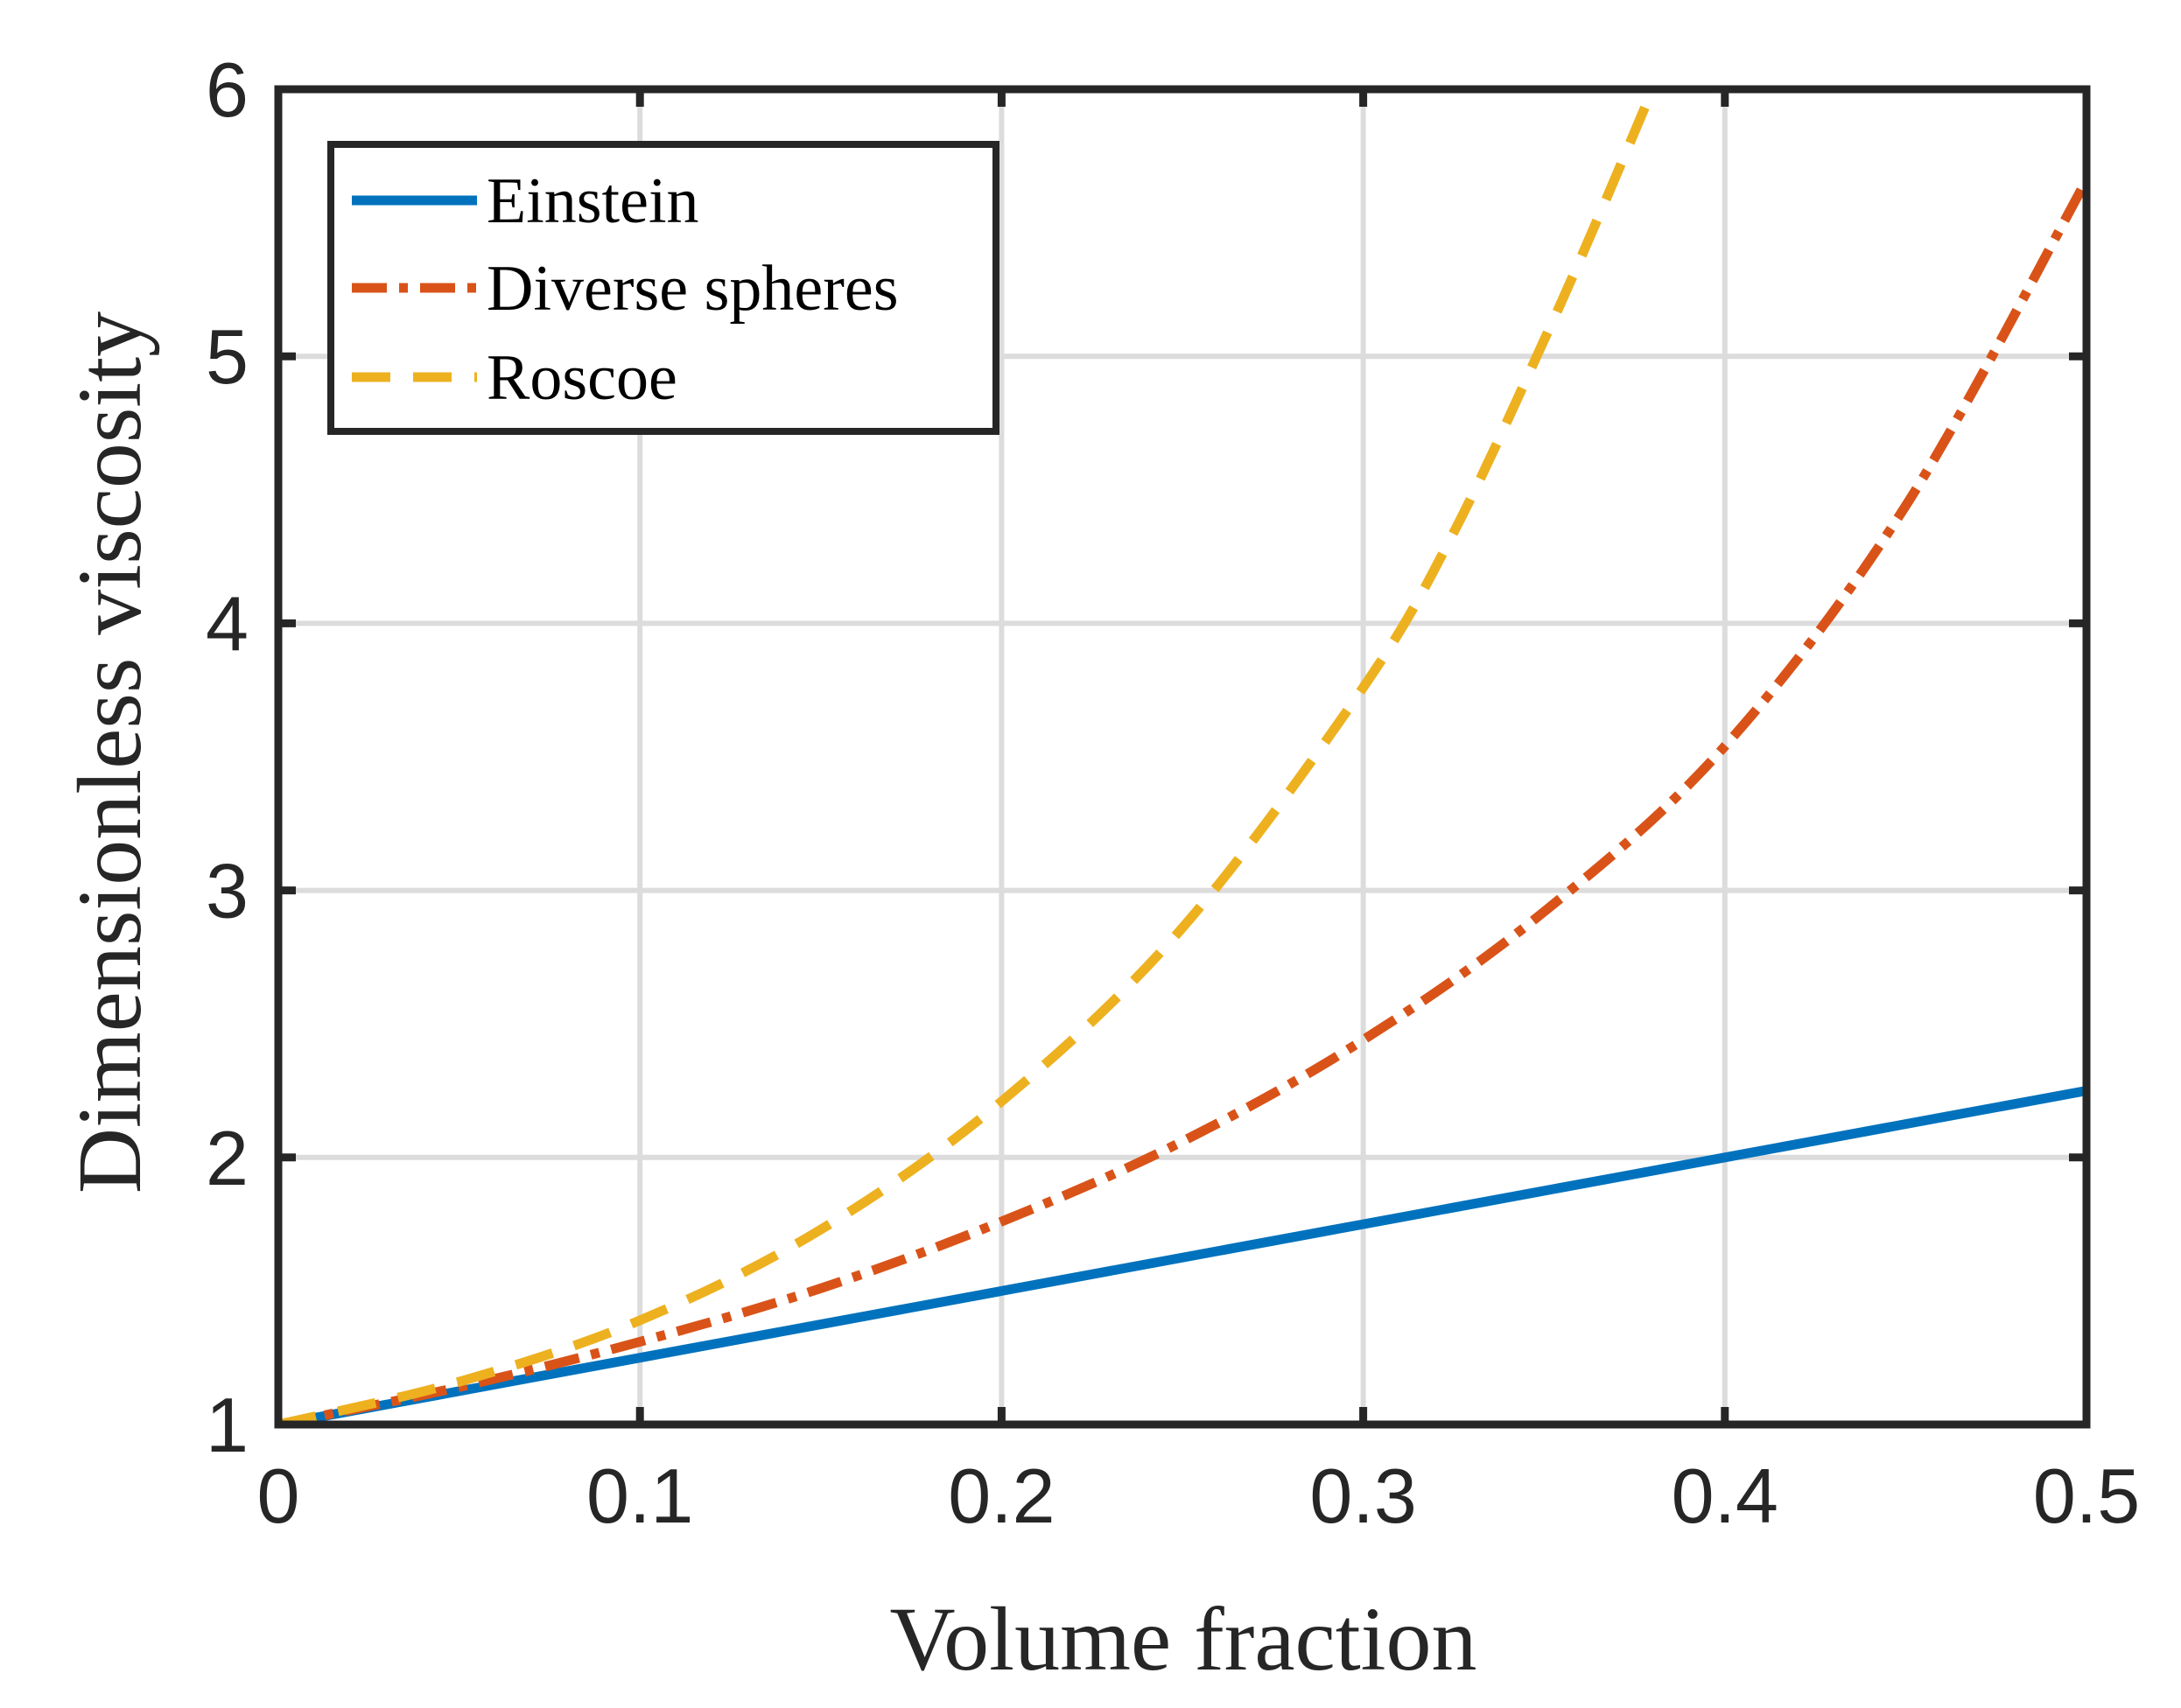  What do you see at coordinates (693, 289) in the screenshot?
I see `legend-label-diverse-spheres: Diverse spheres` at bounding box center [693, 289].